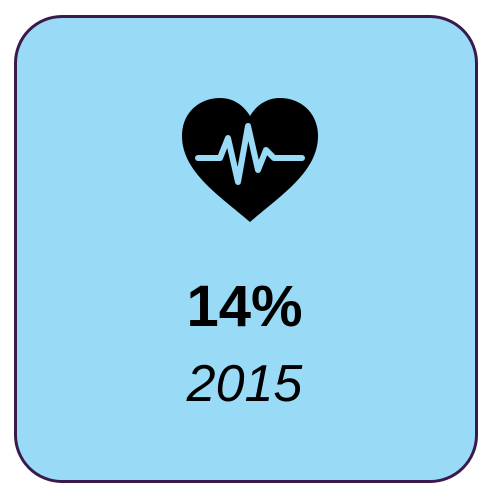 This screenshot has width=489, height=499. What do you see at coordinates (250, 160) in the screenshot?
I see `heart-icon` at bounding box center [250, 160].